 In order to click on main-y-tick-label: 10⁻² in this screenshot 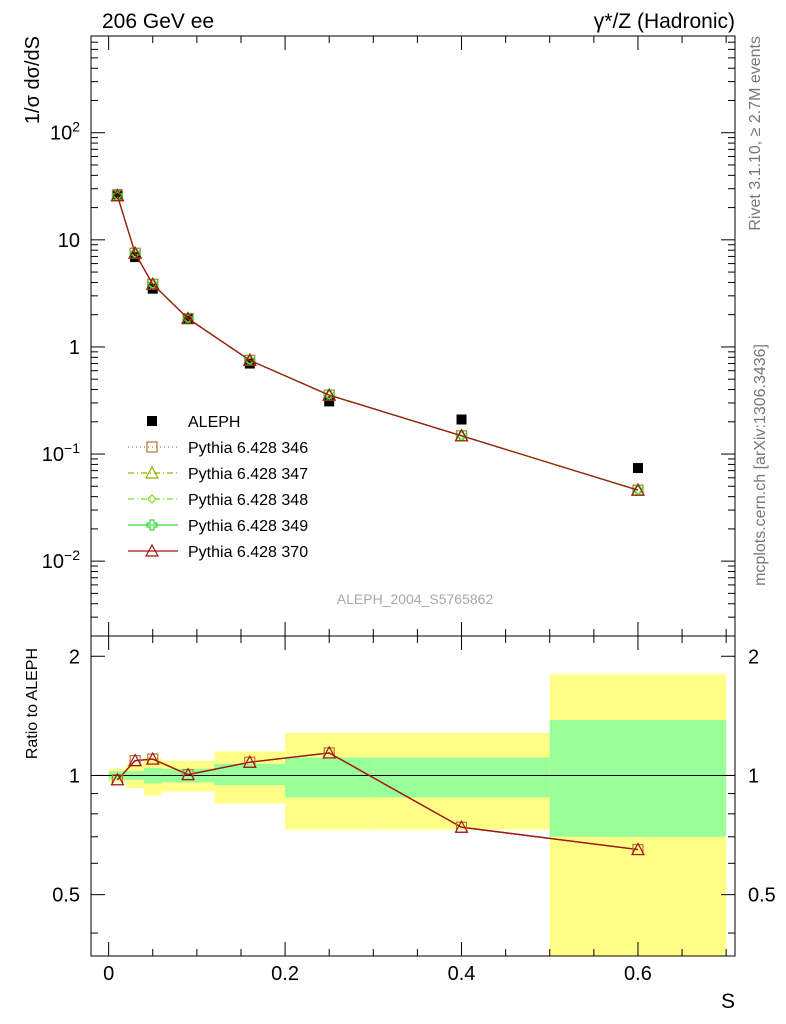, I will do `click(61, 560)`.